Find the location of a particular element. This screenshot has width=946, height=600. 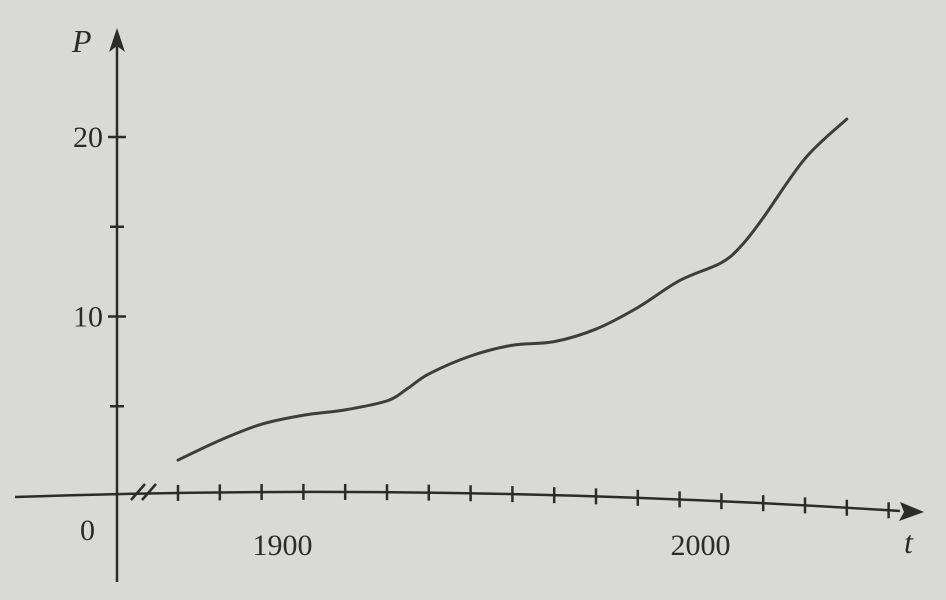

y-axis-label: P is located at coordinates (81, 41).